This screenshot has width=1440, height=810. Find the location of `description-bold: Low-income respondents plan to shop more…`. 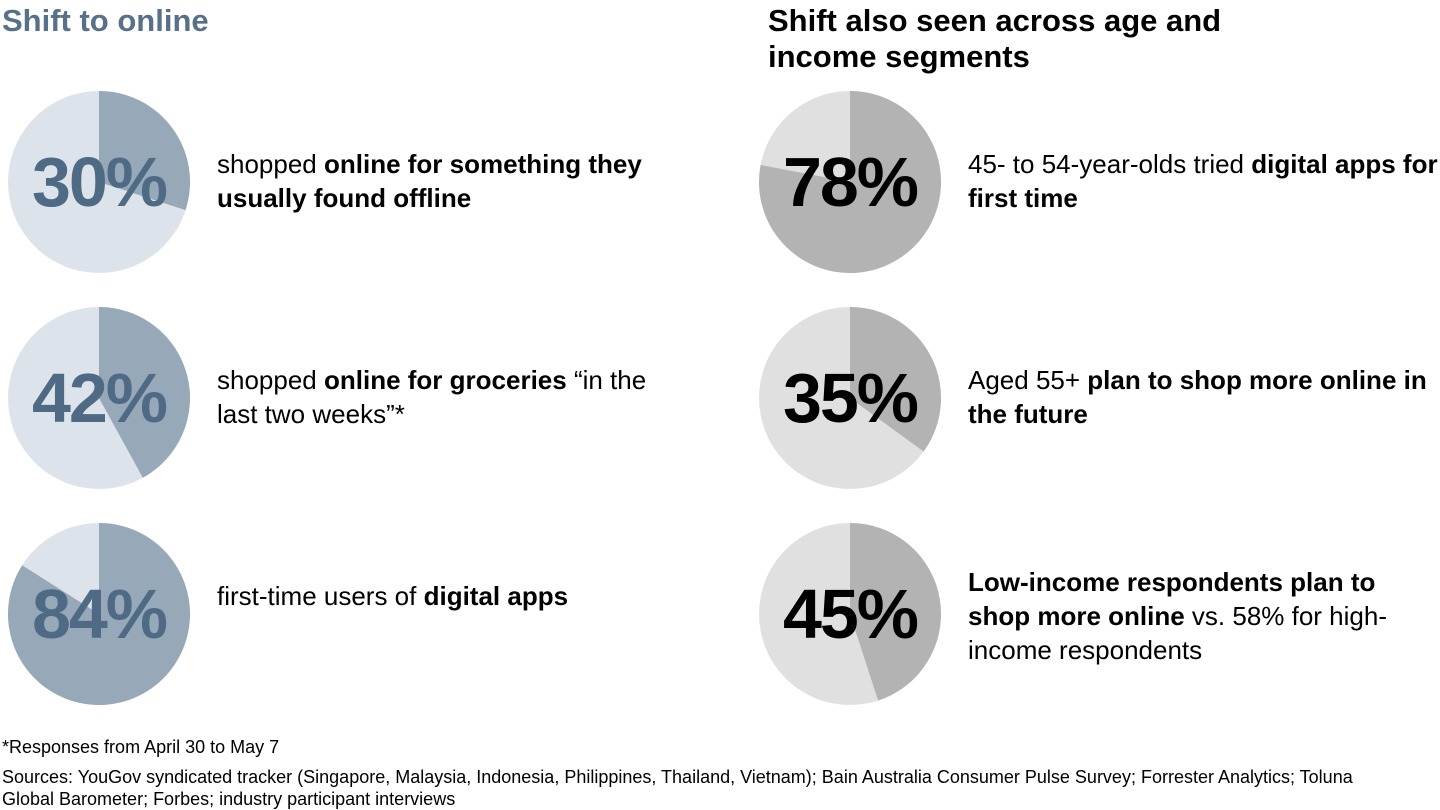

description-bold: Low-income respondents plan to shop more… is located at coordinates (1172, 599).